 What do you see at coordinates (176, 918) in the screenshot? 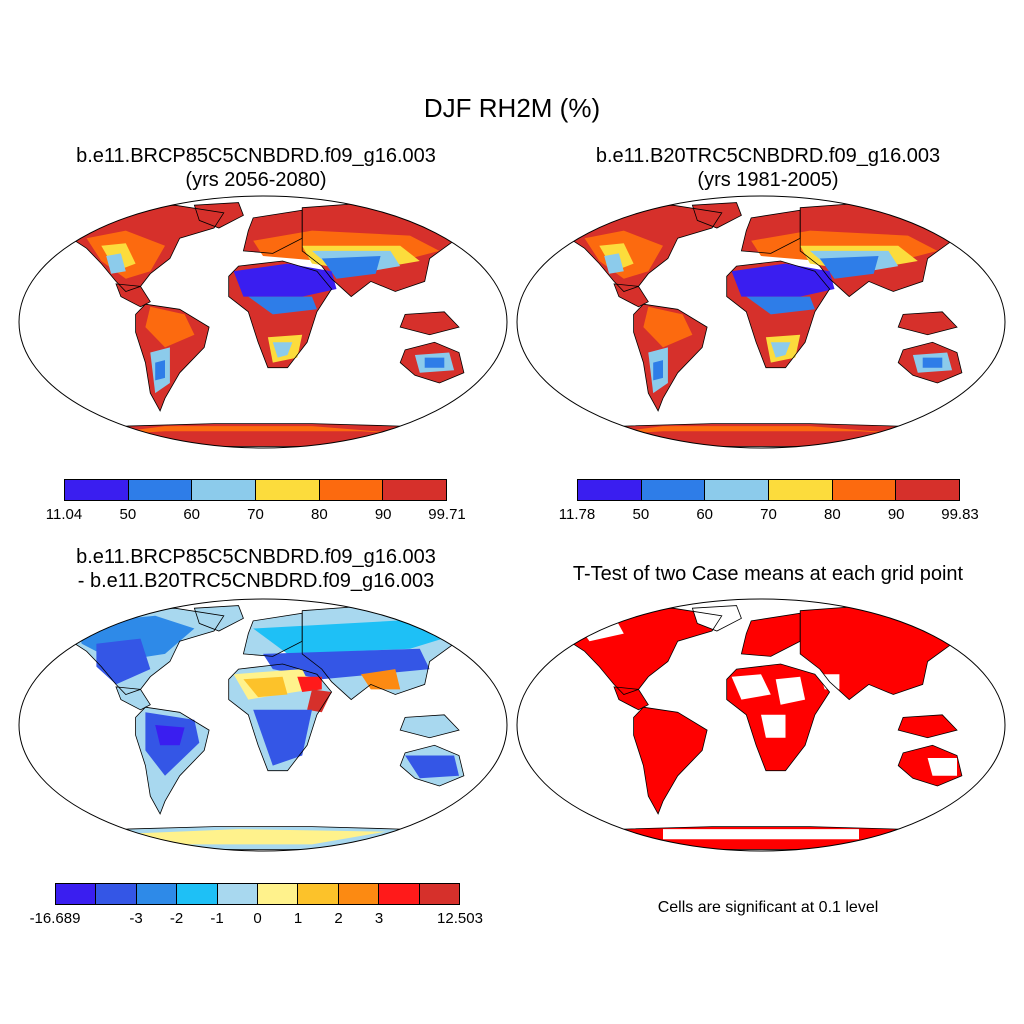
I see `colorbar-label: -2` at bounding box center [176, 918].